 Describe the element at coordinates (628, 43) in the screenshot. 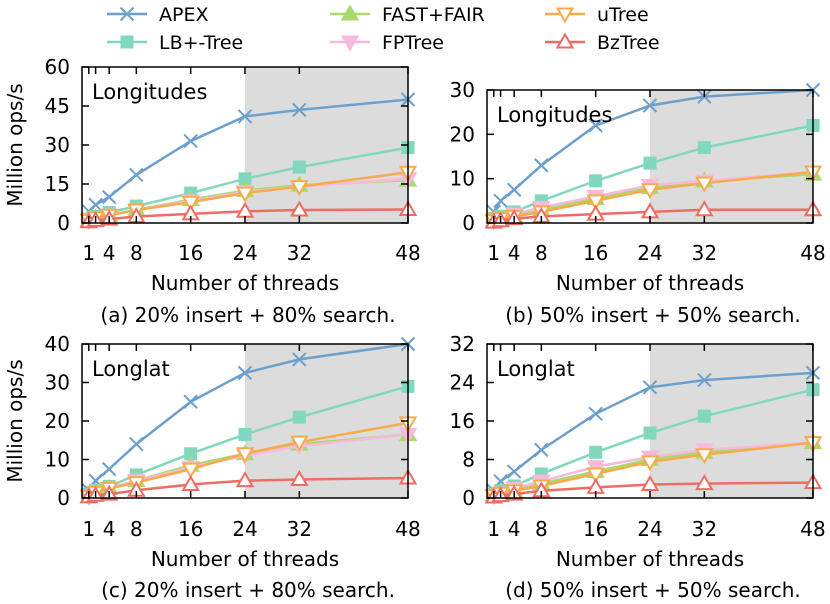

I see `legend-label: BzTree` at that location.